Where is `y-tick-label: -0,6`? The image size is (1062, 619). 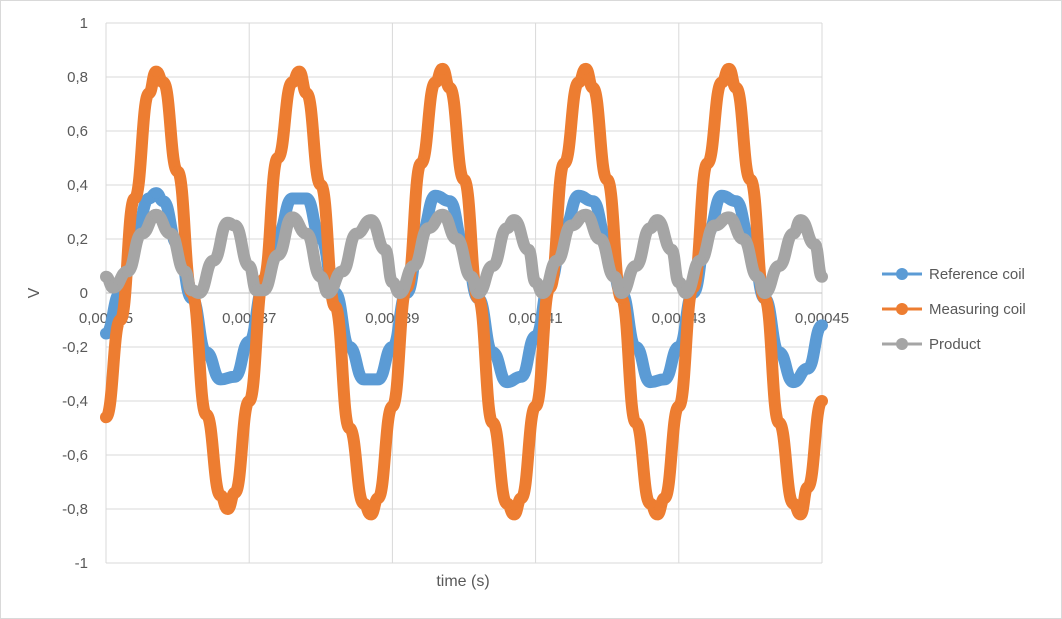 y-tick-label: -0,6 is located at coordinates (75, 455).